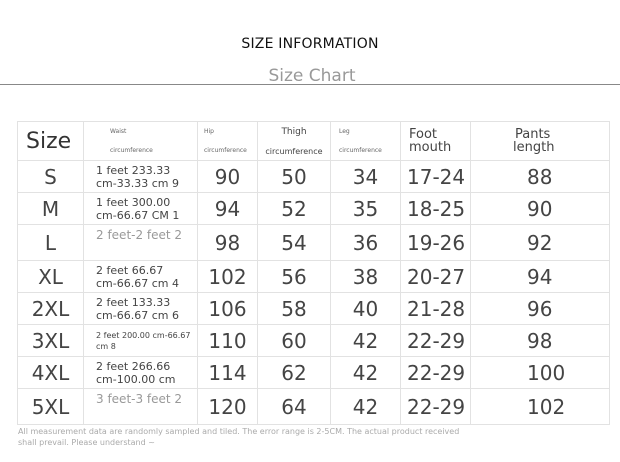 The height and width of the screenshot is (462, 620). Describe the element at coordinates (227, 208) in the screenshot. I see `hip-cell: 94` at that location.